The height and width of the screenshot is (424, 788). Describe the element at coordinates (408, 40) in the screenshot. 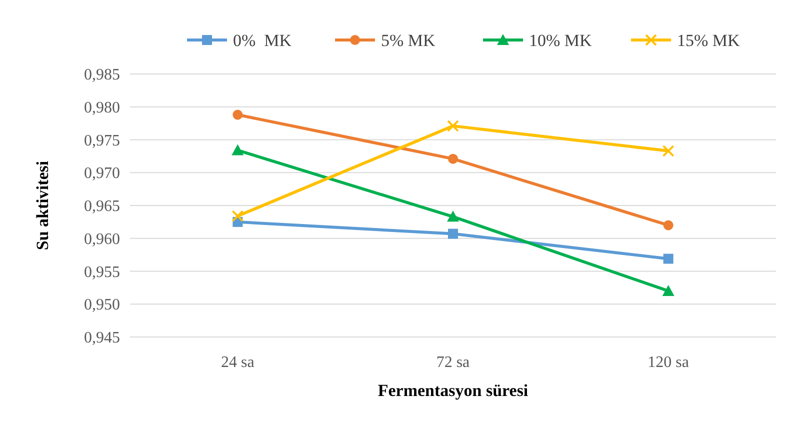

I see `legend-label: 5% MK` at that location.